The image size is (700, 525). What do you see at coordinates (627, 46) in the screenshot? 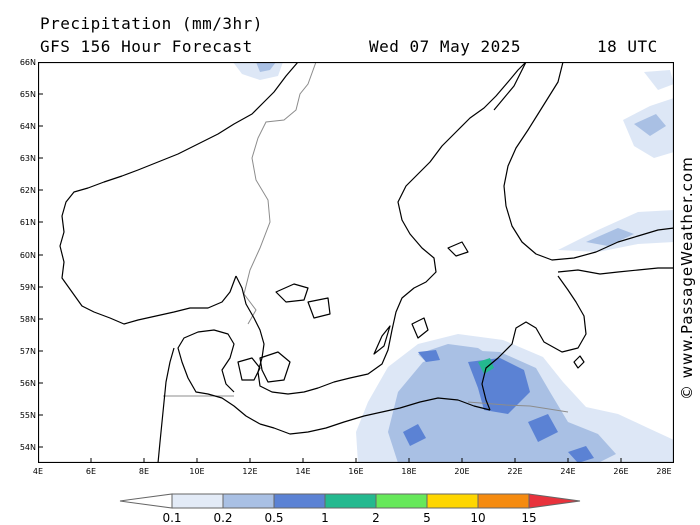
I see `forecast-time: 18 UTC` at bounding box center [627, 46].